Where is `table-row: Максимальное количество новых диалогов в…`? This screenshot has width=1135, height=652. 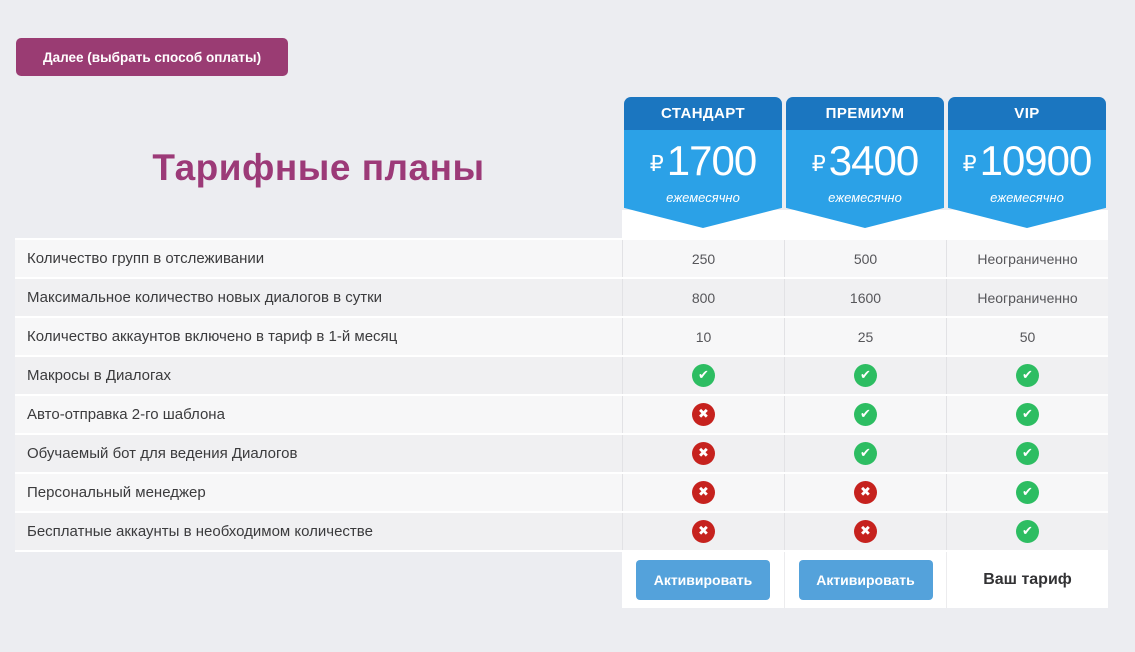 table-row: Максимальное количество новых диалогов в… is located at coordinates (561, 298).